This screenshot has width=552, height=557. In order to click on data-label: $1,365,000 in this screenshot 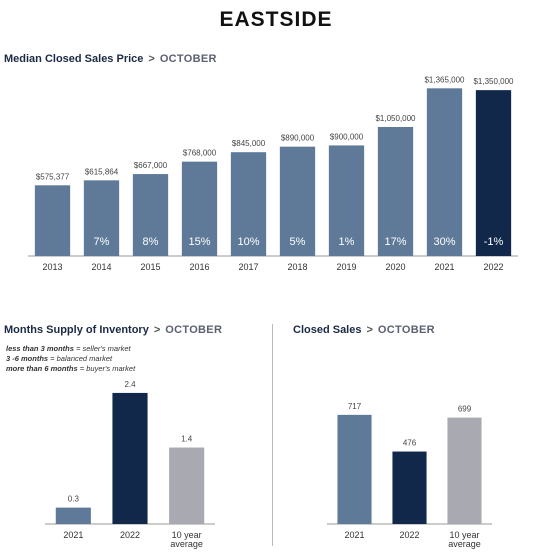, I will do `click(444, 79)`.